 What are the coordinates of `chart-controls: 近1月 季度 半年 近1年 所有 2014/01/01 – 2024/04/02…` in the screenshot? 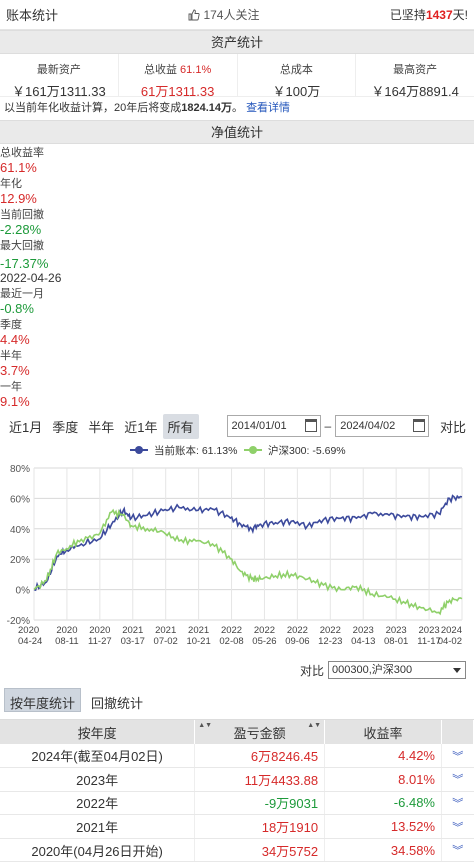 It's located at (237, 426).